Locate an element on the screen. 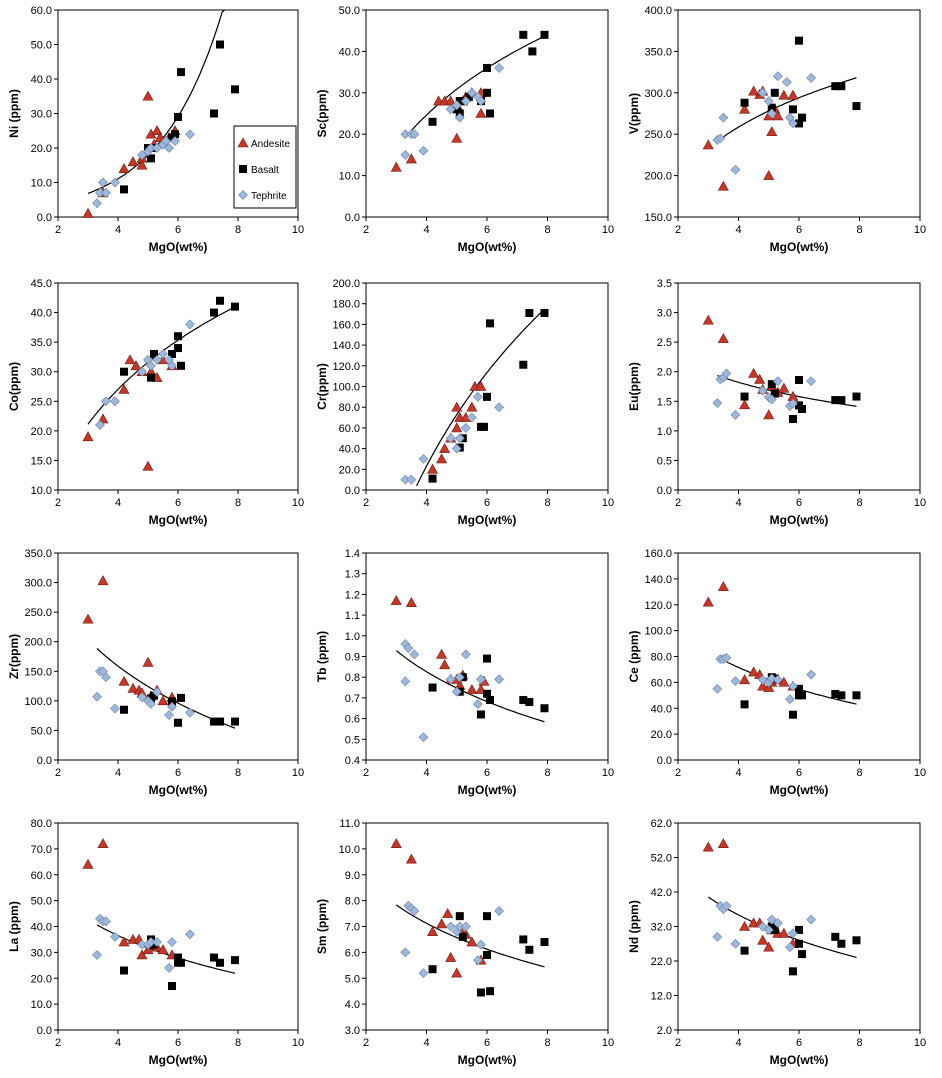  y-tick-label: 30.0 is located at coordinates (41, 953).